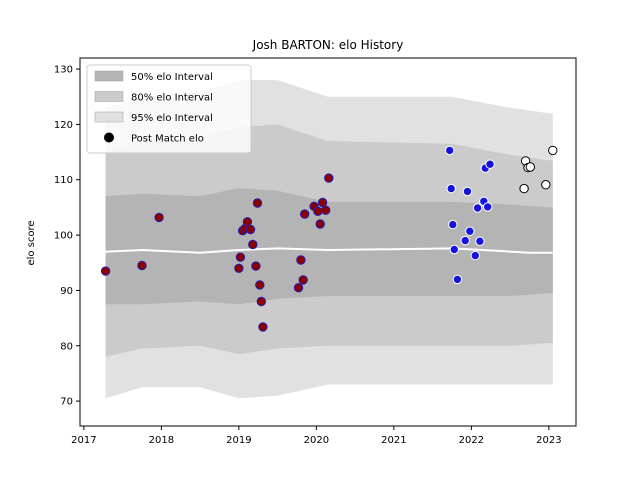  I want to click on legend-box, so click(169, 109).